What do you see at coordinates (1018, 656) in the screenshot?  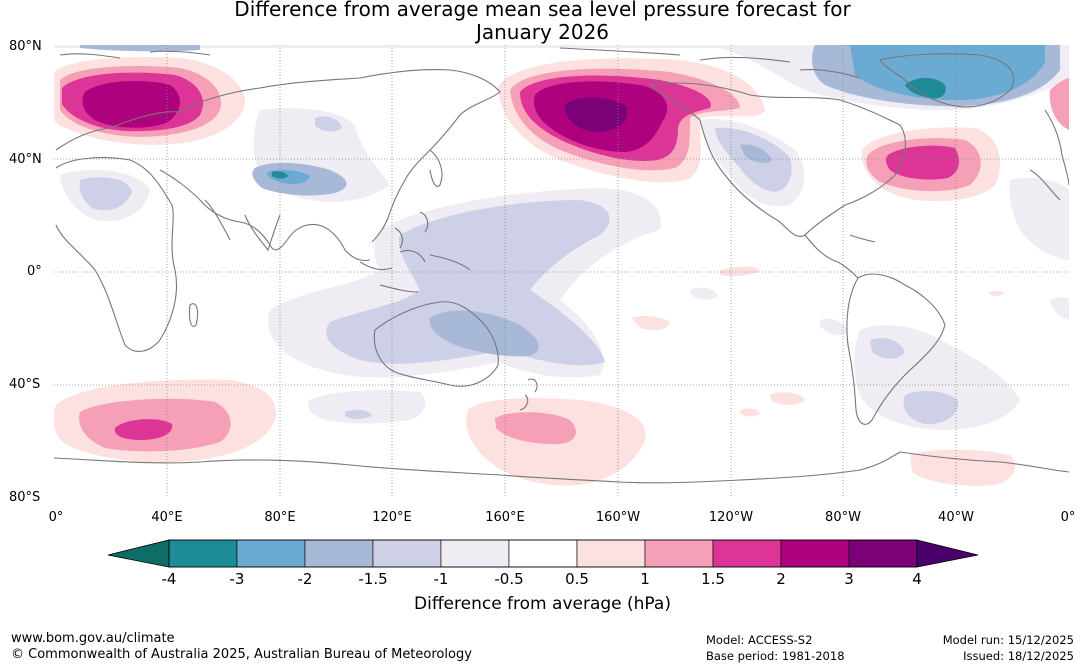 I see `footer-issued: Issued: 18/12/2025` at bounding box center [1018, 656].